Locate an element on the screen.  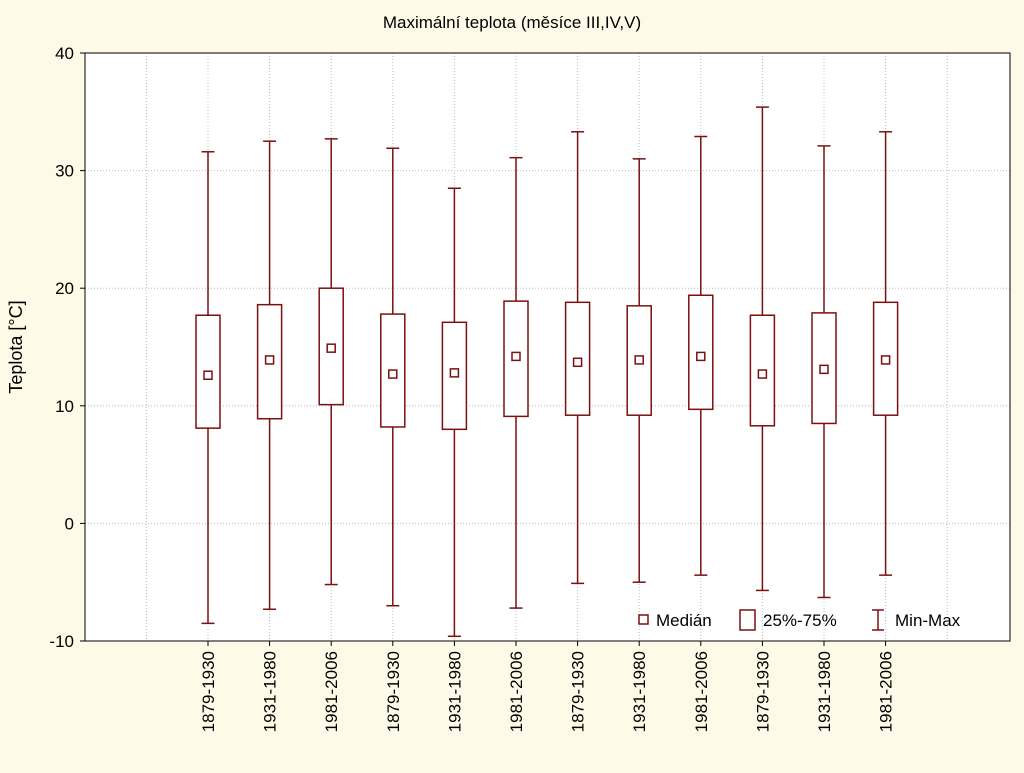
y-tick-label: 20 is located at coordinates (64, 288).